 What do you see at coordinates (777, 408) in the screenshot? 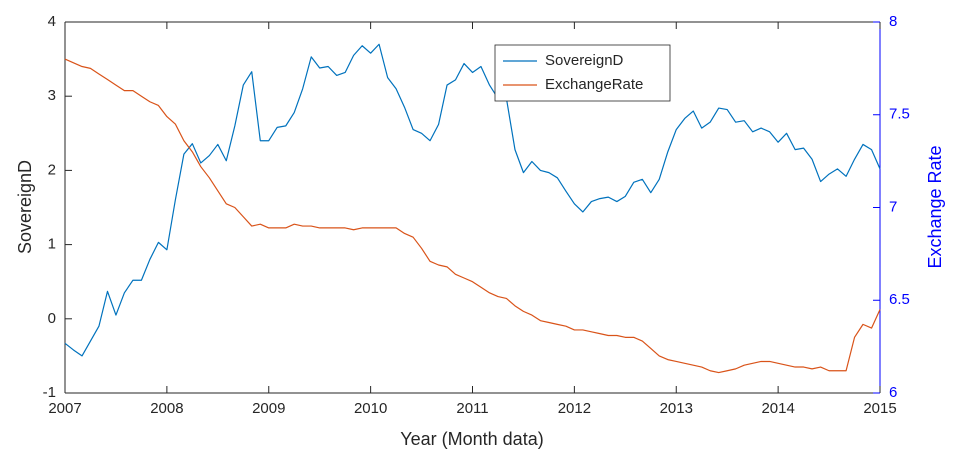
I see `x-tick-label: 2014` at bounding box center [777, 408].